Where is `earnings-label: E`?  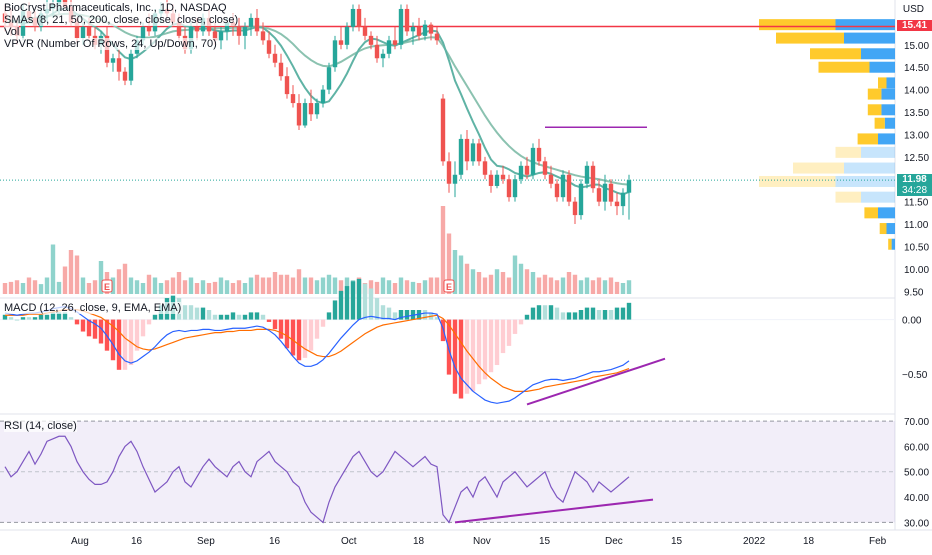
earnings-label: E is located at coordinates (107, 287).